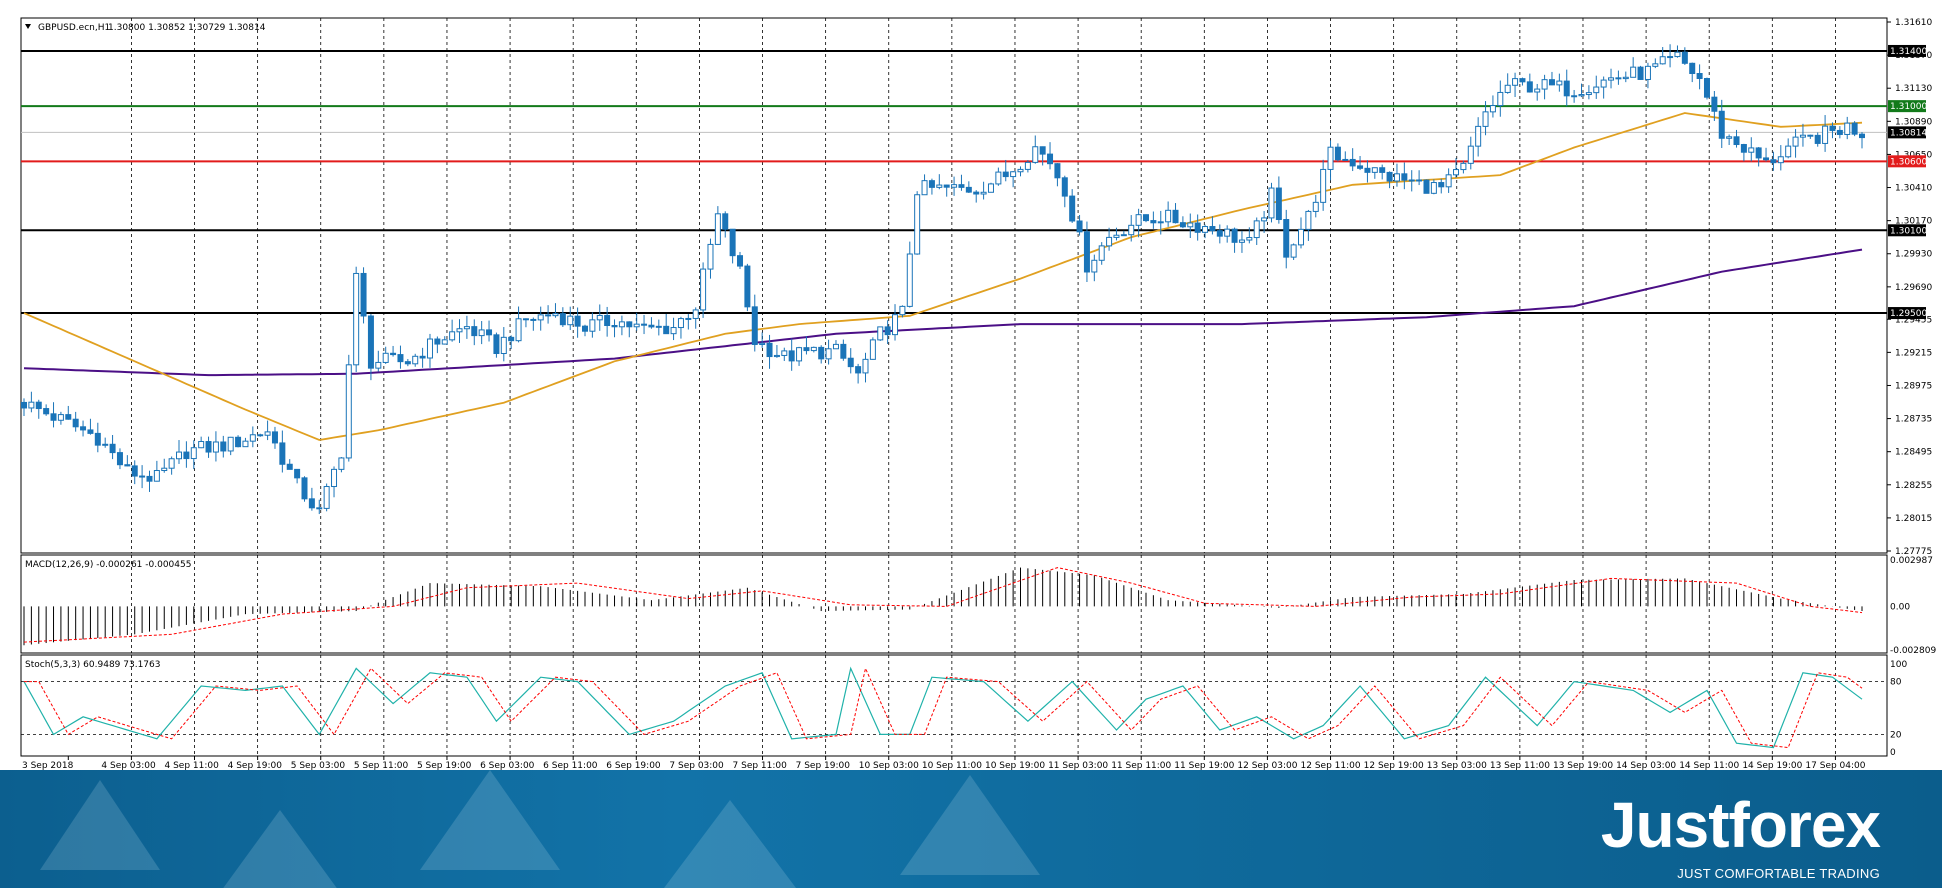 This screenshot has width=1942, height=888. Describe the element at coordinates (943, 707) in the screenshot. I see `stoch-main-line` at that location.